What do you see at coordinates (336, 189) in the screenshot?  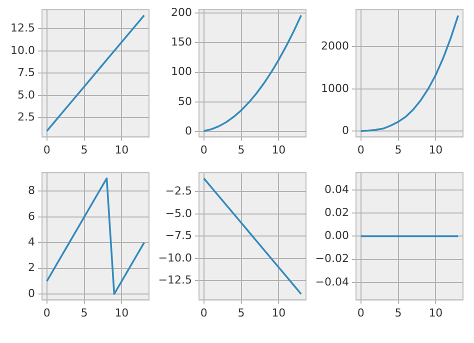 I see `y-tick-label: 0.04` at bounding box center [336, 189].